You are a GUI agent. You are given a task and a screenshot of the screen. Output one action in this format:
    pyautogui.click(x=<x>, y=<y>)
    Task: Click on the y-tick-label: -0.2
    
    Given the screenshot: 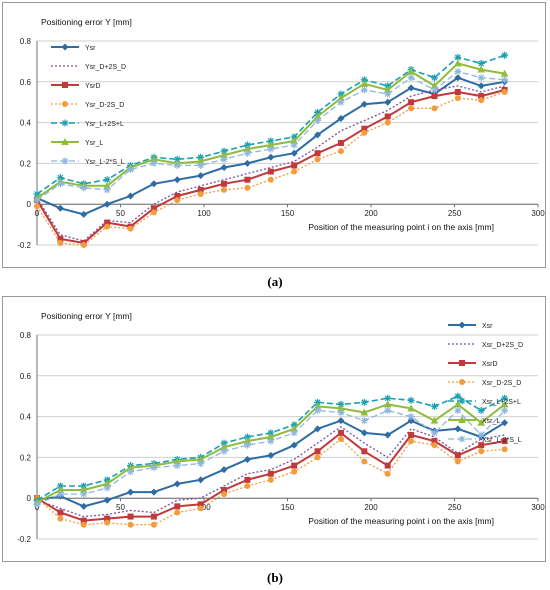 What is the action you would take?
    pyautogui.click(x=24, y=539)
    